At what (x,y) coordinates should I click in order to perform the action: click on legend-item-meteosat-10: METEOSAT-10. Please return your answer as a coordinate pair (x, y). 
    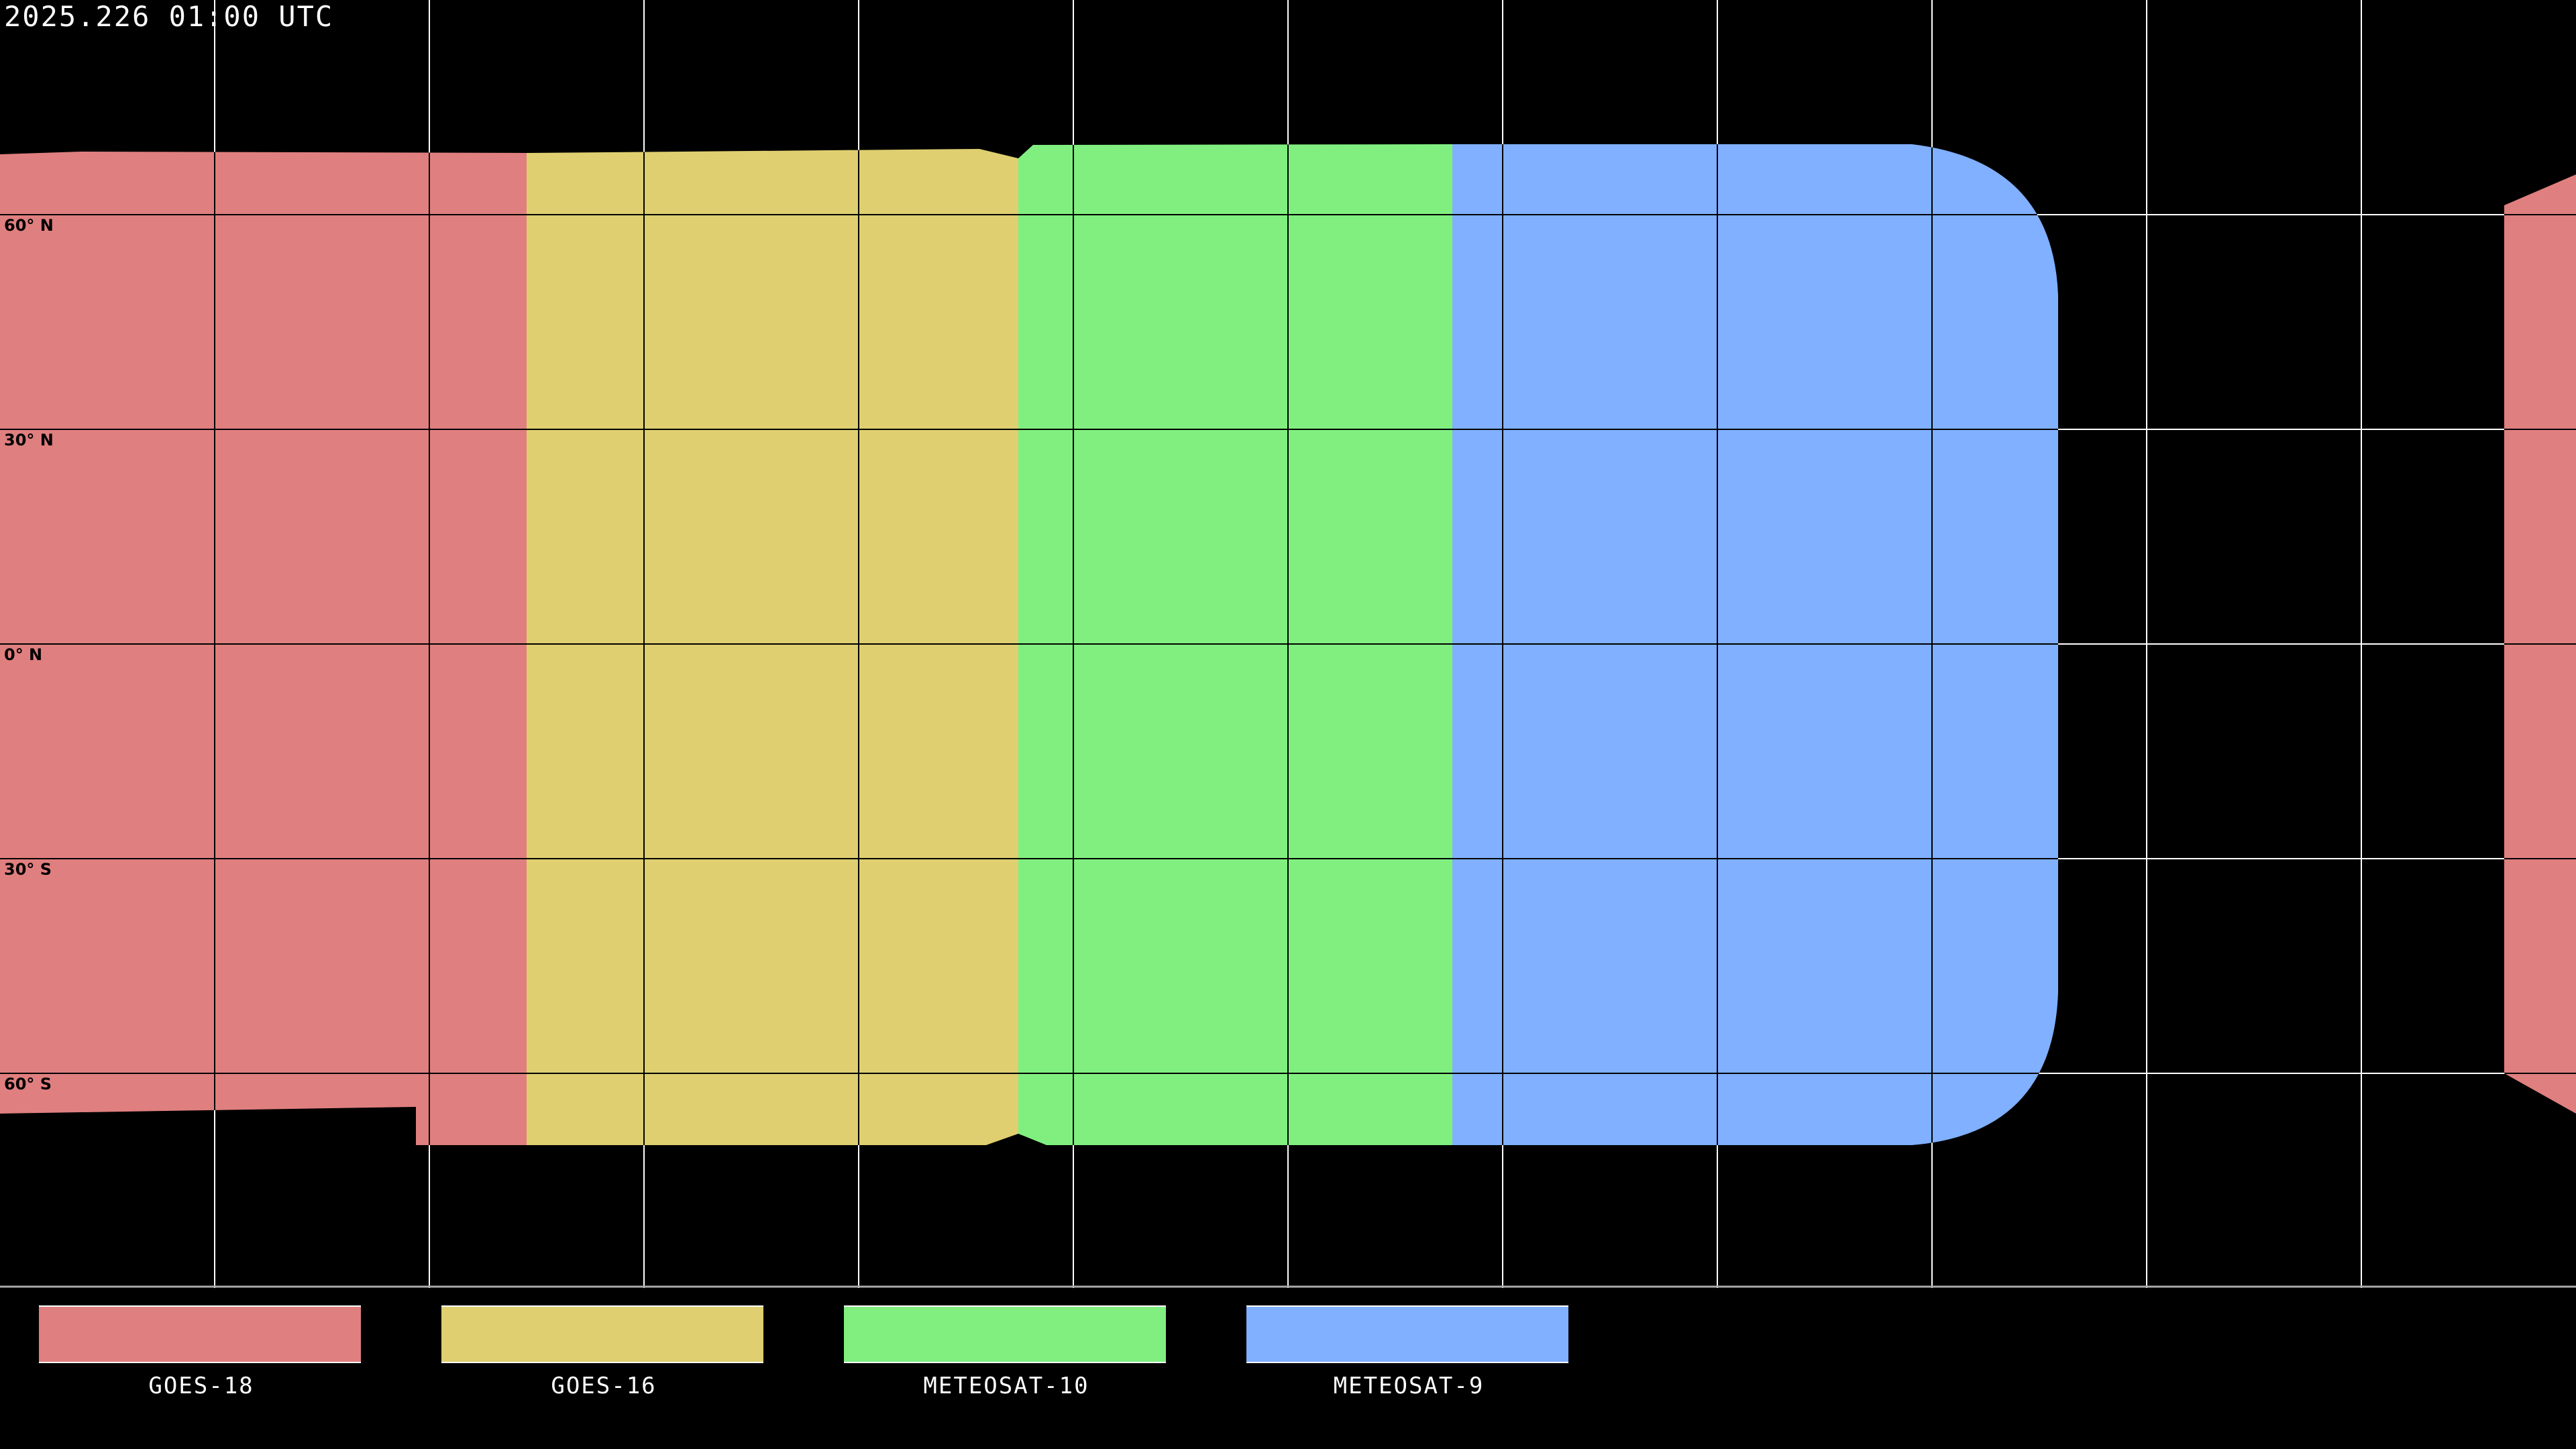
    Looking at the image, I should click on (1006, 1352).